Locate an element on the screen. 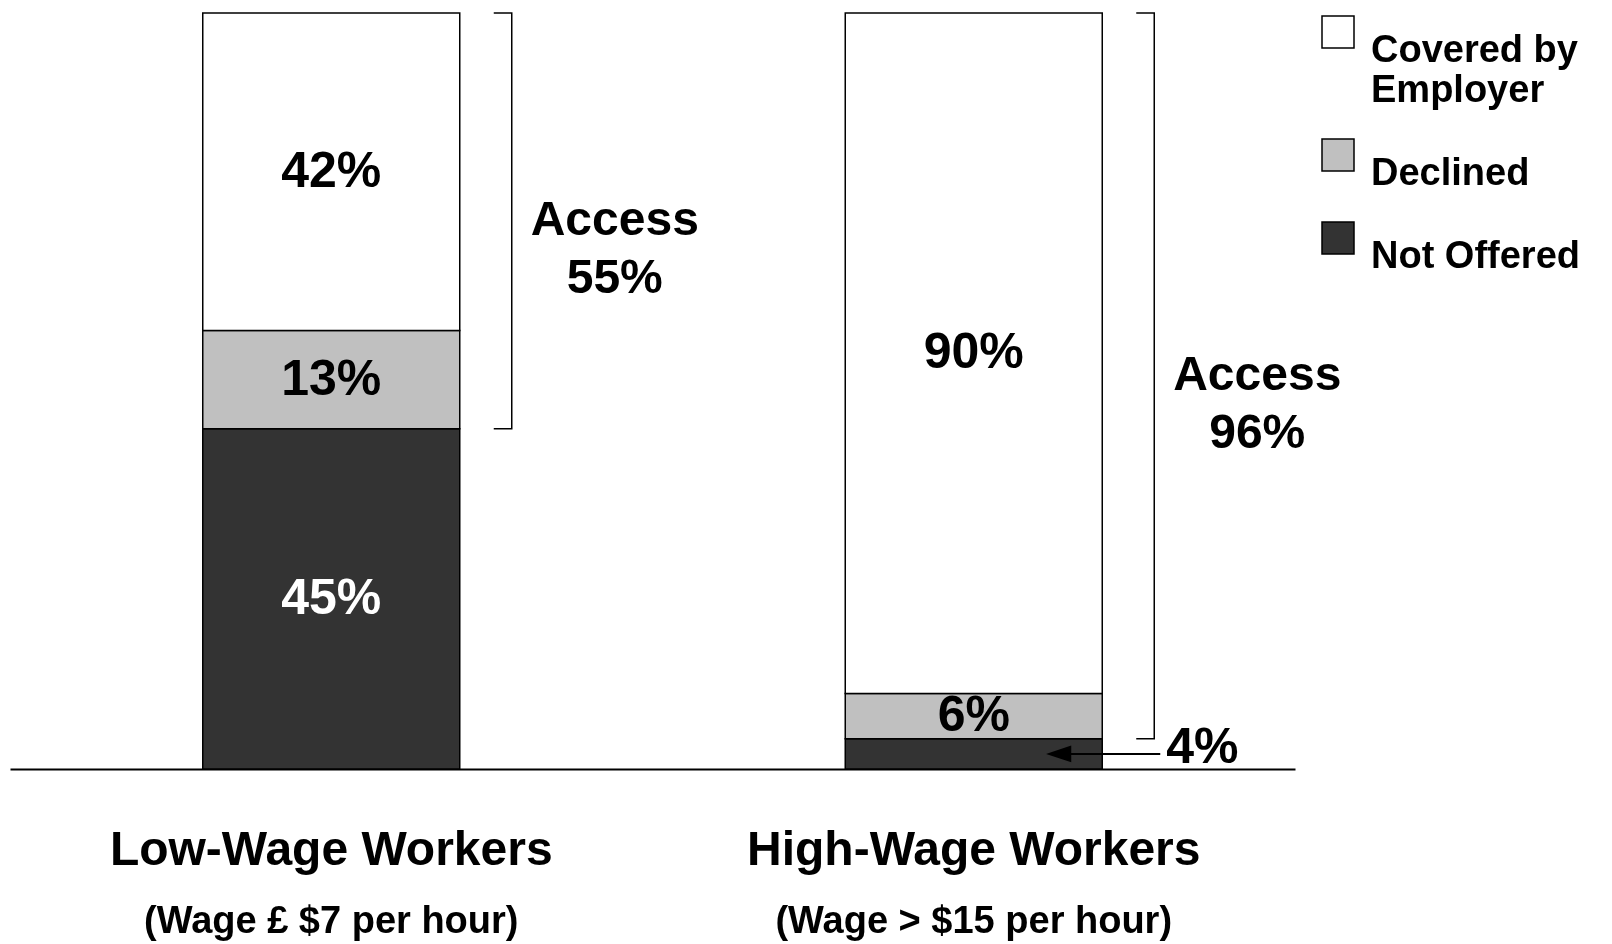 This screenshot has height=944, width=1612. category-label: High-Wage Workers (Wage > $15 per hour) is located at coordinates (974, 881).